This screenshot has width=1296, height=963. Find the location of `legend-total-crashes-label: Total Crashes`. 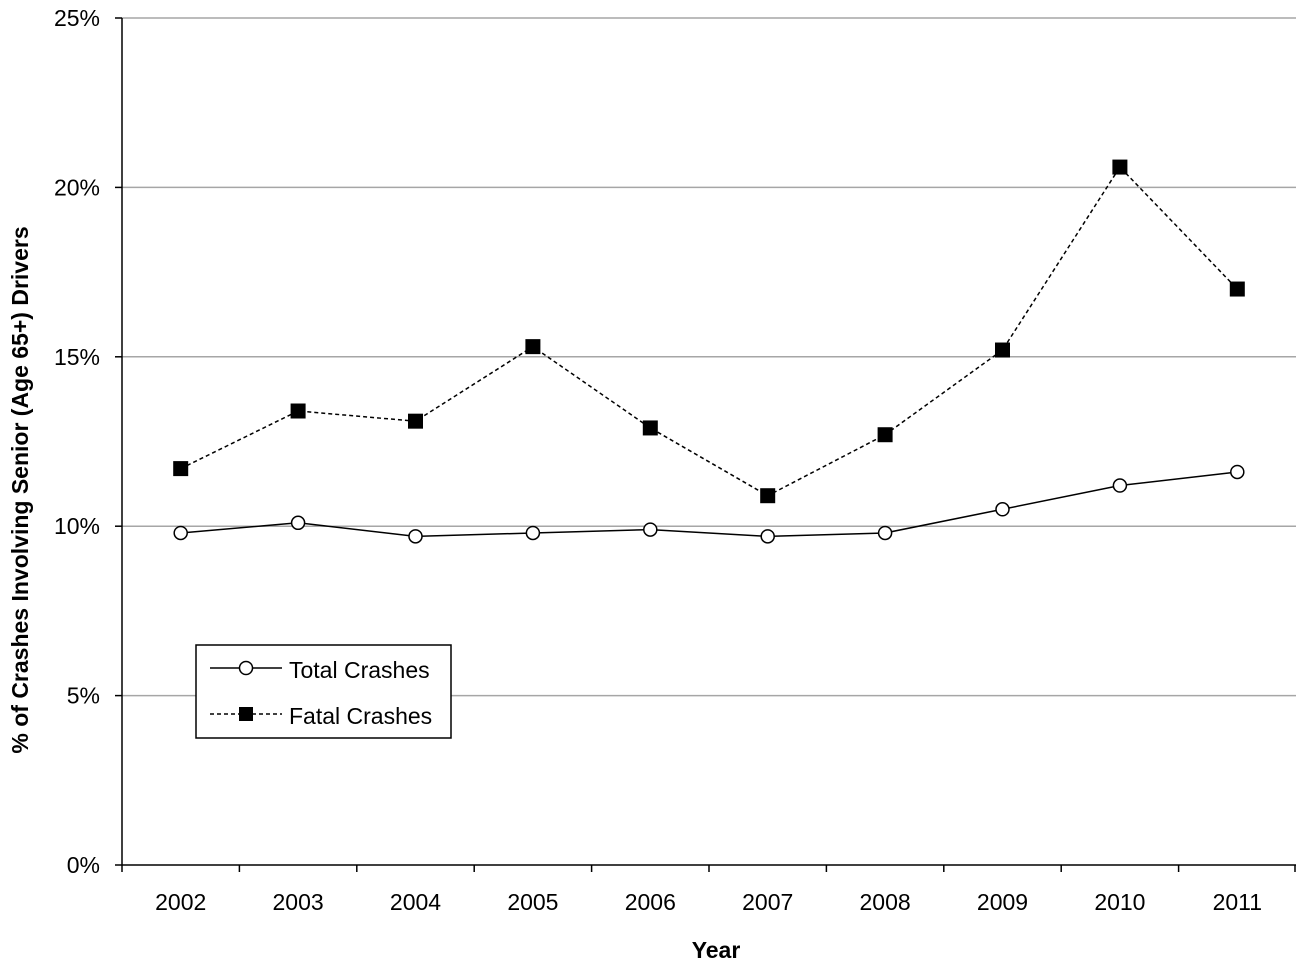

legend-total-crashes-label: Total Crashes is located at coordinates (359, 670).